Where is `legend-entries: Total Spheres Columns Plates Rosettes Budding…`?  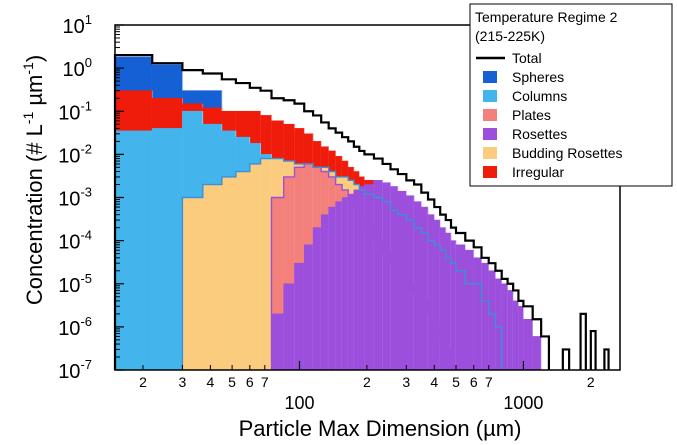 legend-entries: Total Spheres Columns Plates Rosettes Budding… is located at coordinates (549, 115).